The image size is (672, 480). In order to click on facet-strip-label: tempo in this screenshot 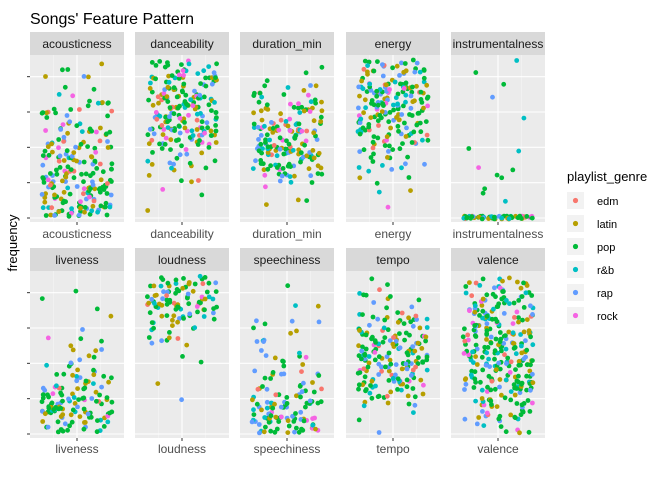, I will do `click(393, 260)`.